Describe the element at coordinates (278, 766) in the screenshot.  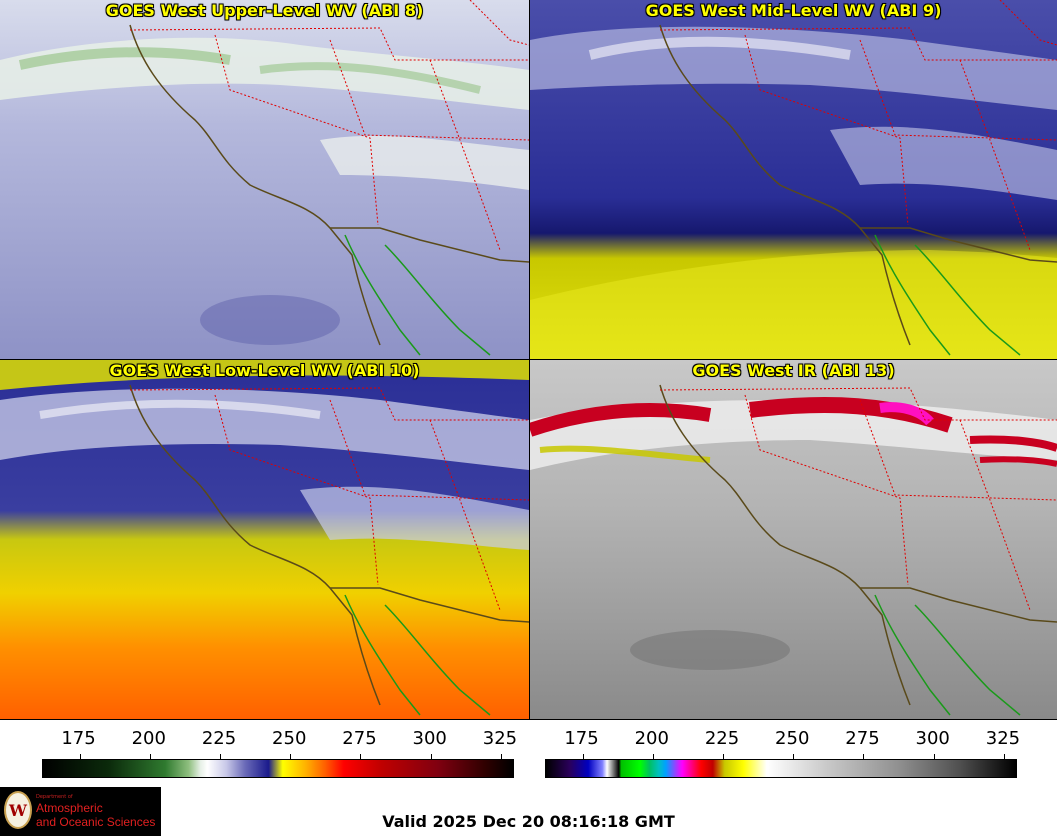
I see `wv-colorbar` at that location.